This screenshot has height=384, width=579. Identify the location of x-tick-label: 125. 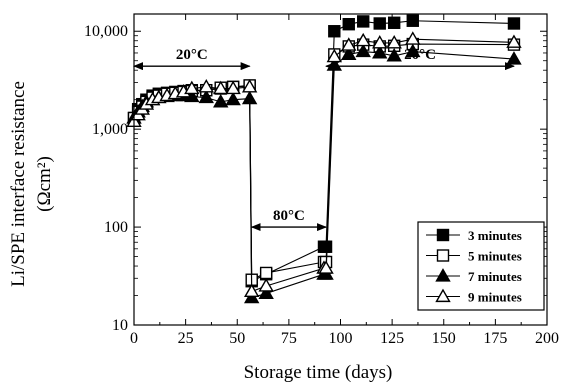
(392, 338).